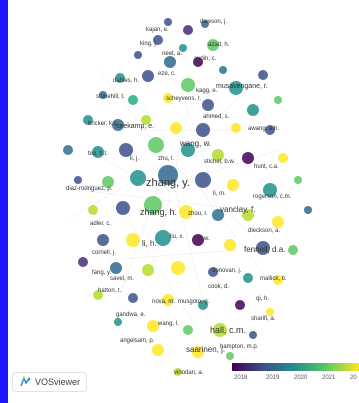 Image resolution: width=359 pixels, height=403 pixels. What do you see at coordinates (219, 45) in the screenshot?
I see `author-label: azad, h.` at bounding box center [219, 45].